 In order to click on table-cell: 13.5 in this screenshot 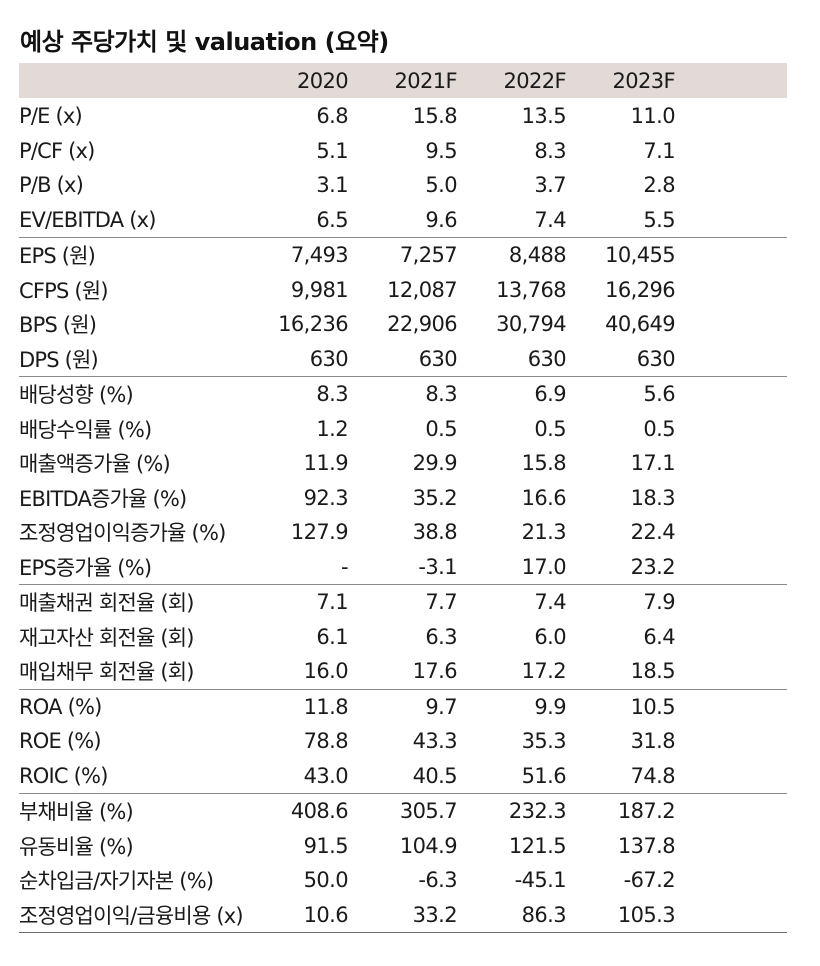, I will do `click(544, 116)`.